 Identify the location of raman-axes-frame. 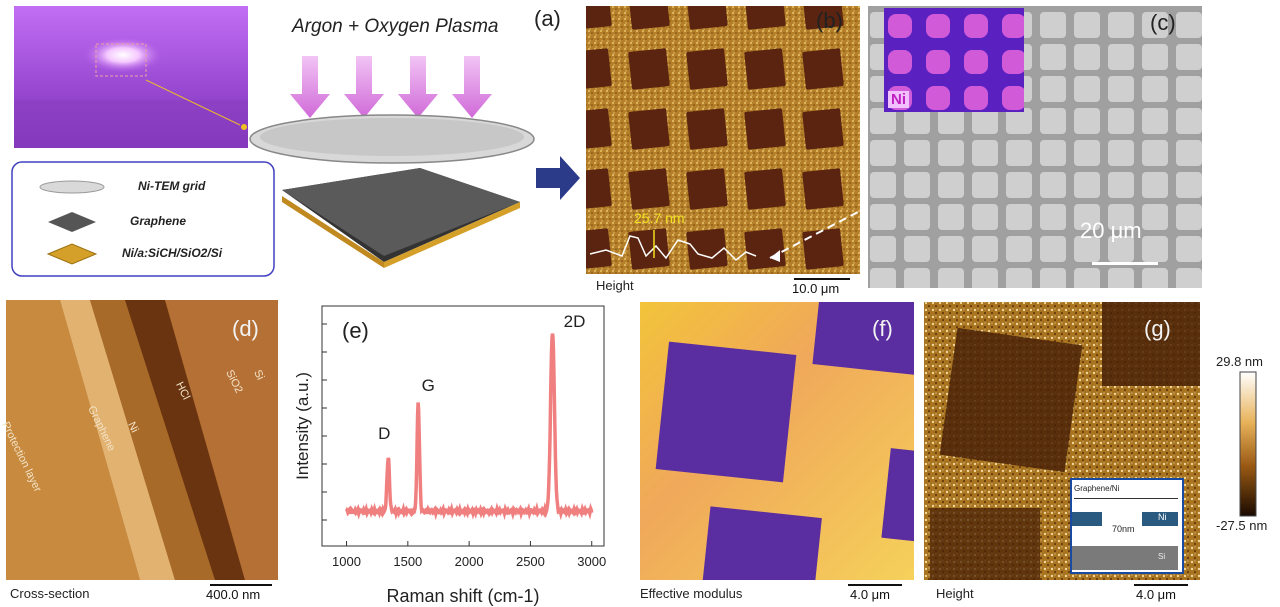
(463, 426).